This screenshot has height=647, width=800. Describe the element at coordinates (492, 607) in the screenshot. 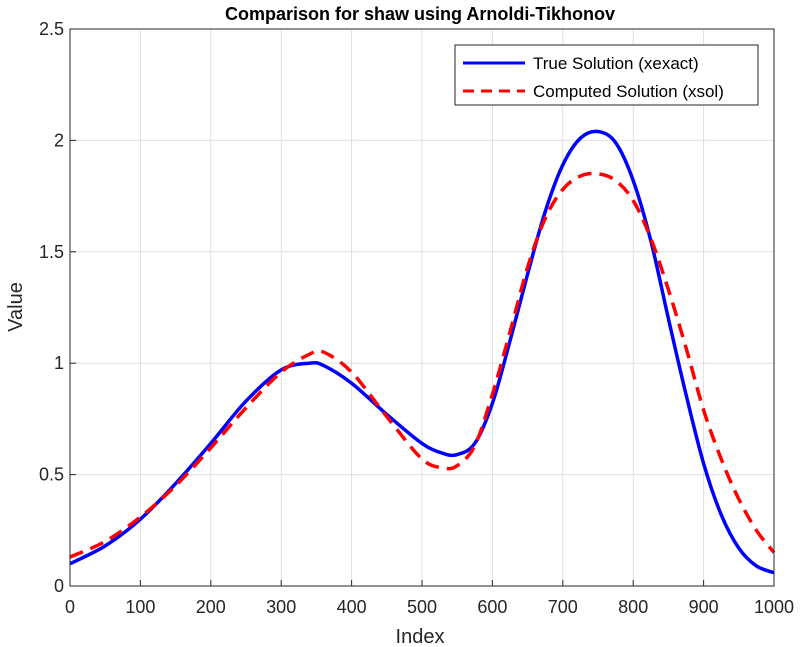

I see `x-tick-label: 600` at that location.